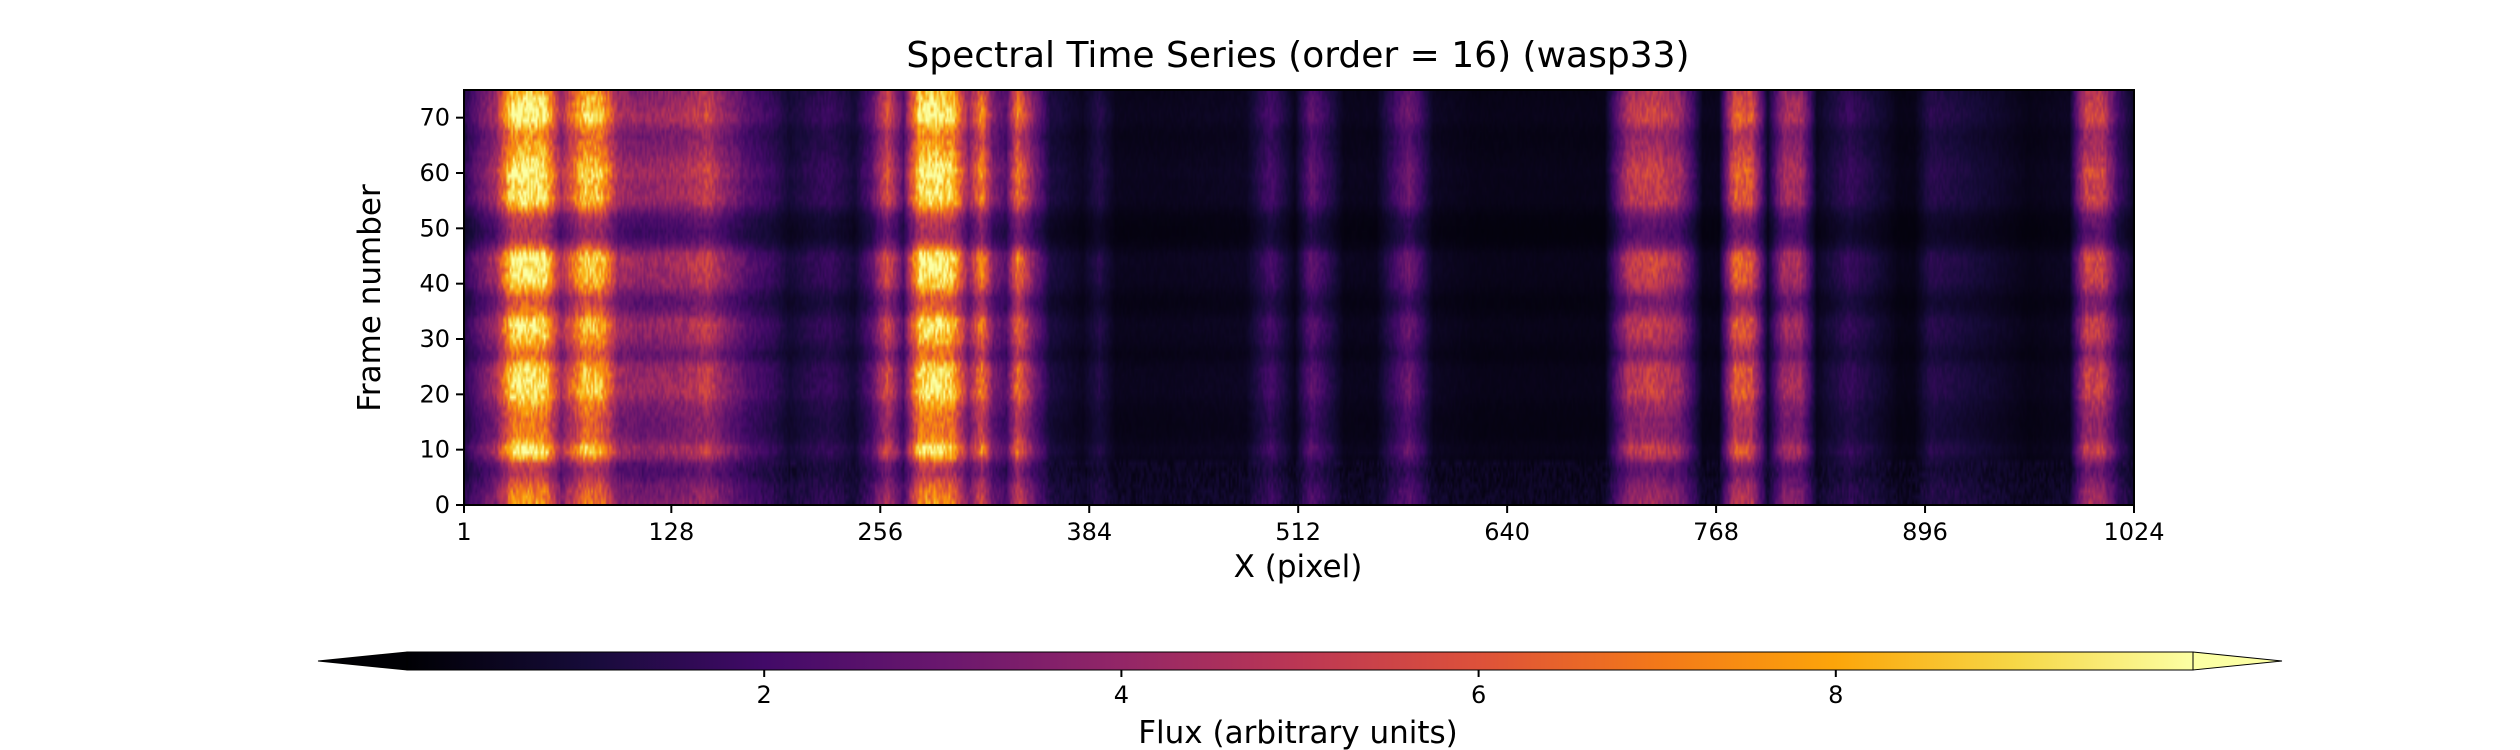 The image size is (2520, 750). What do you see at coordinates (2237, 661) in the screenshot?
I see `colorbar-extend-high` at bounding box center [2237, 661].